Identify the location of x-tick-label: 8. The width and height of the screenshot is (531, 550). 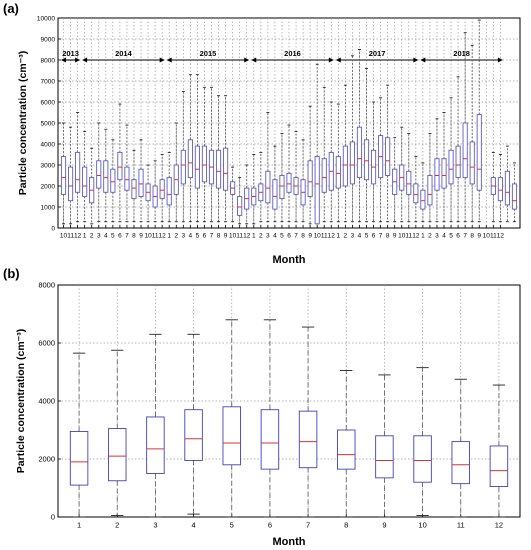
(388, 236).